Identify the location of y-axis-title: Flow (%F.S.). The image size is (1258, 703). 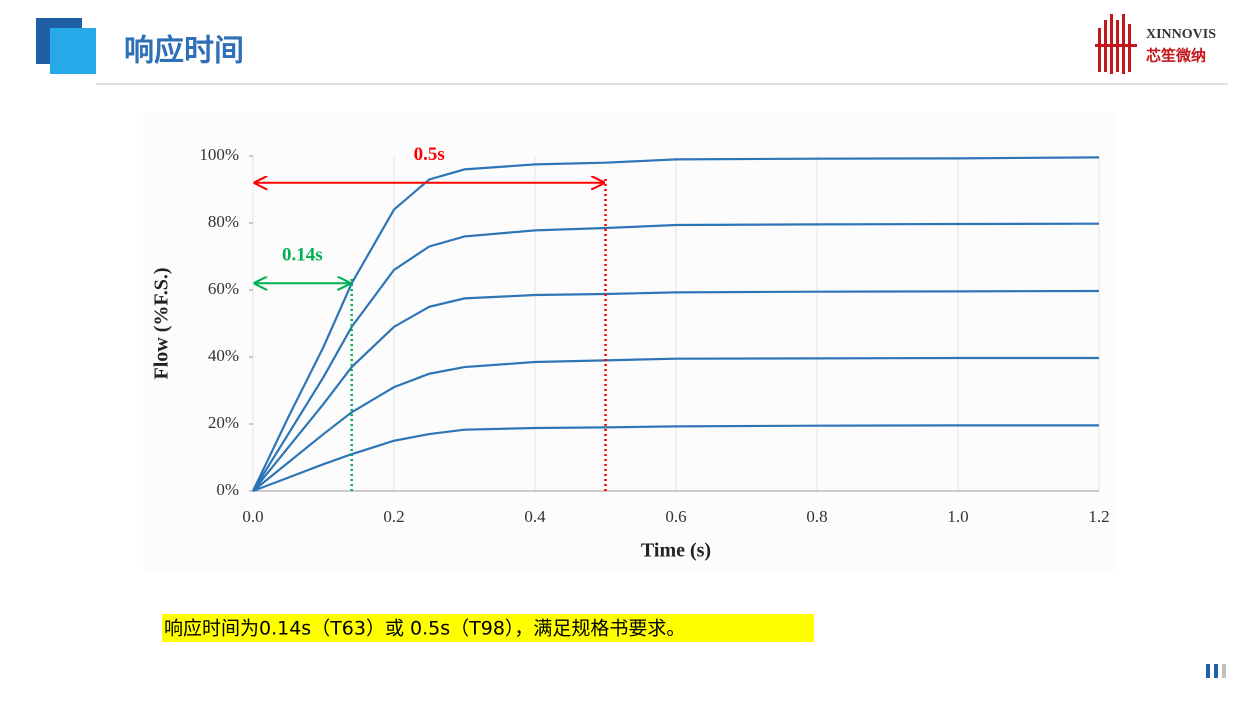
(162, 323).